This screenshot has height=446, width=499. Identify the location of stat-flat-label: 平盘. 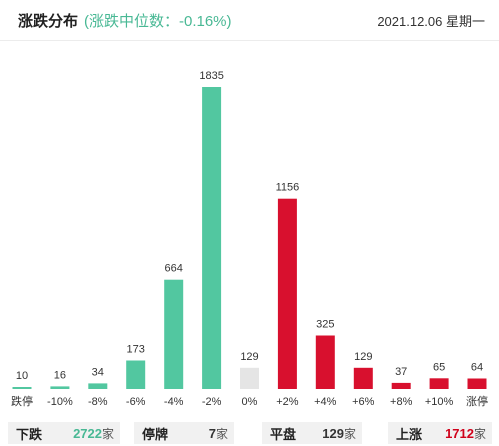
(283, 434).